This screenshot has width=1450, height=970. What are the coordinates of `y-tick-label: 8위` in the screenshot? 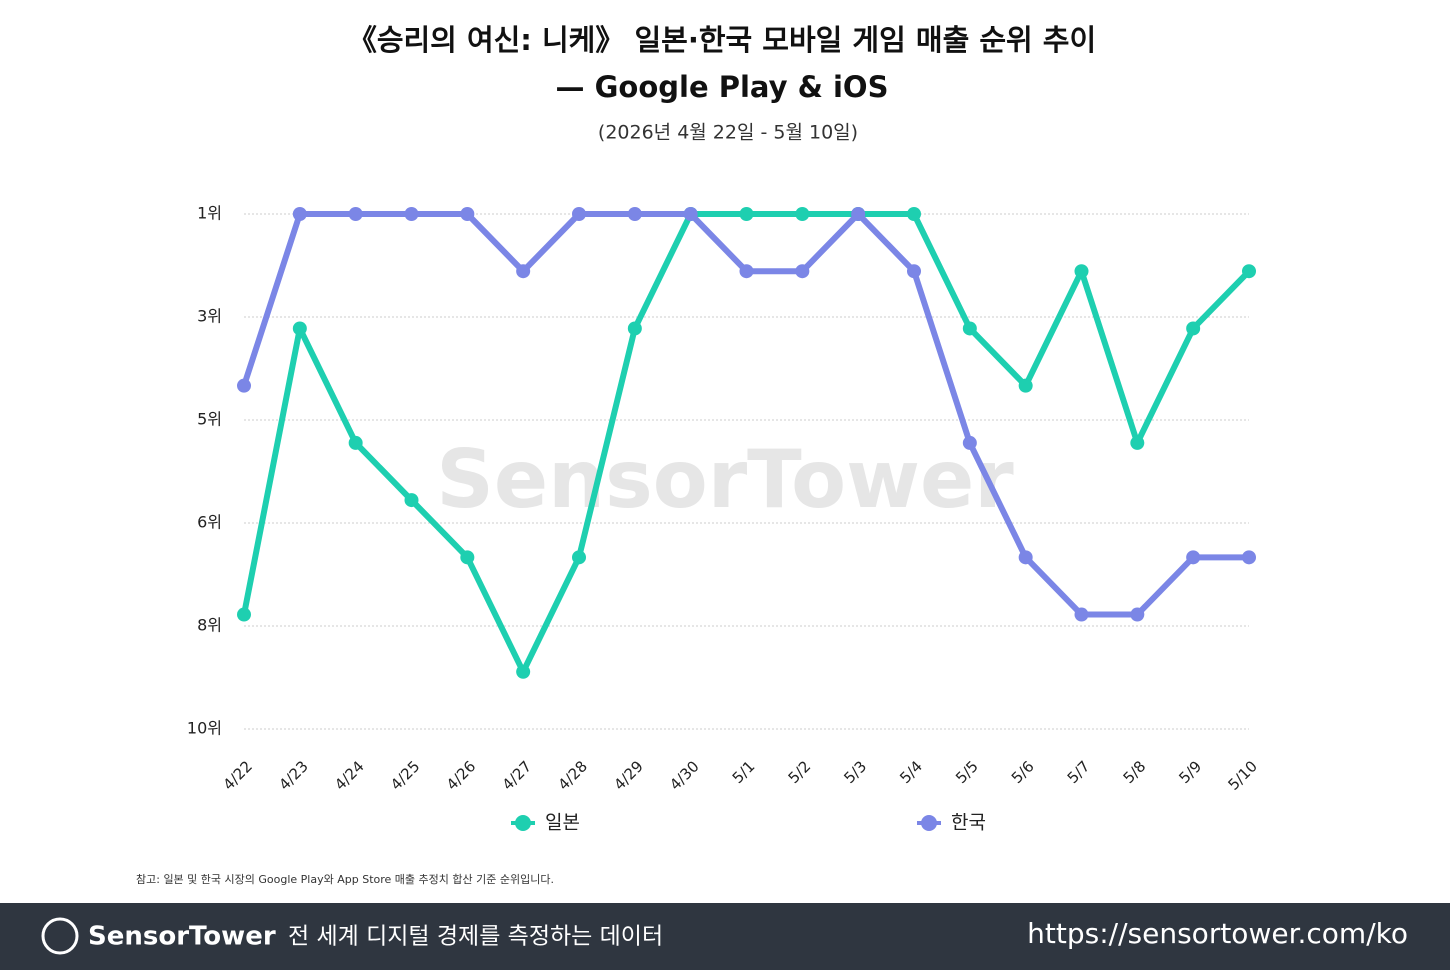 It's located at (209, 625).